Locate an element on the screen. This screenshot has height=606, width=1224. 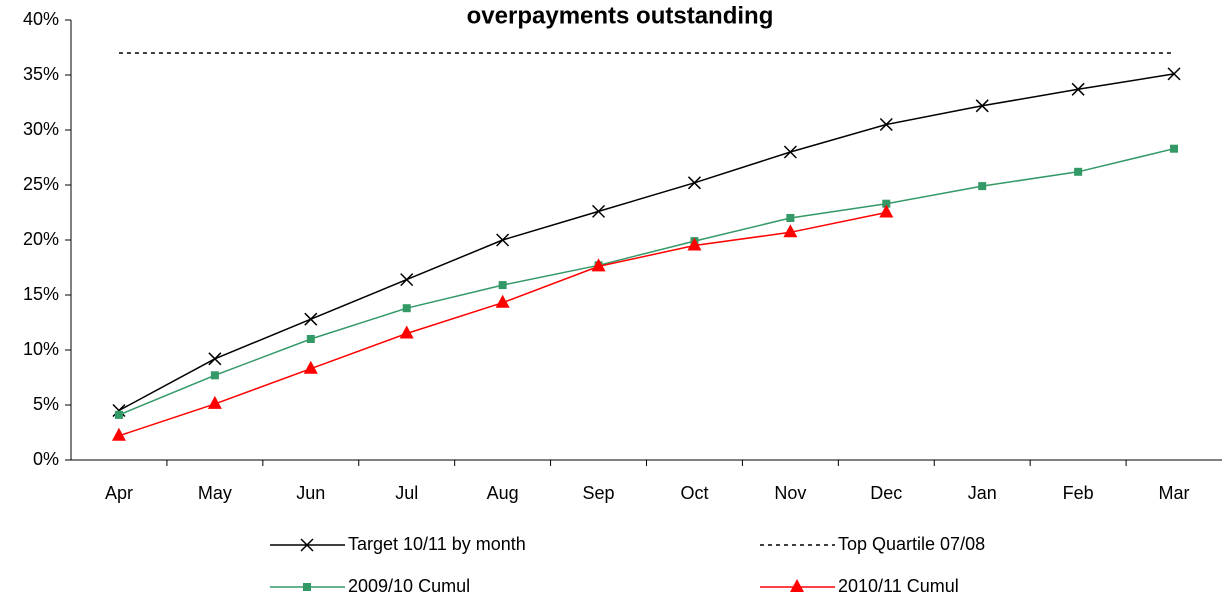
y-tick-label: 30% is located at coordinates (41, 129).